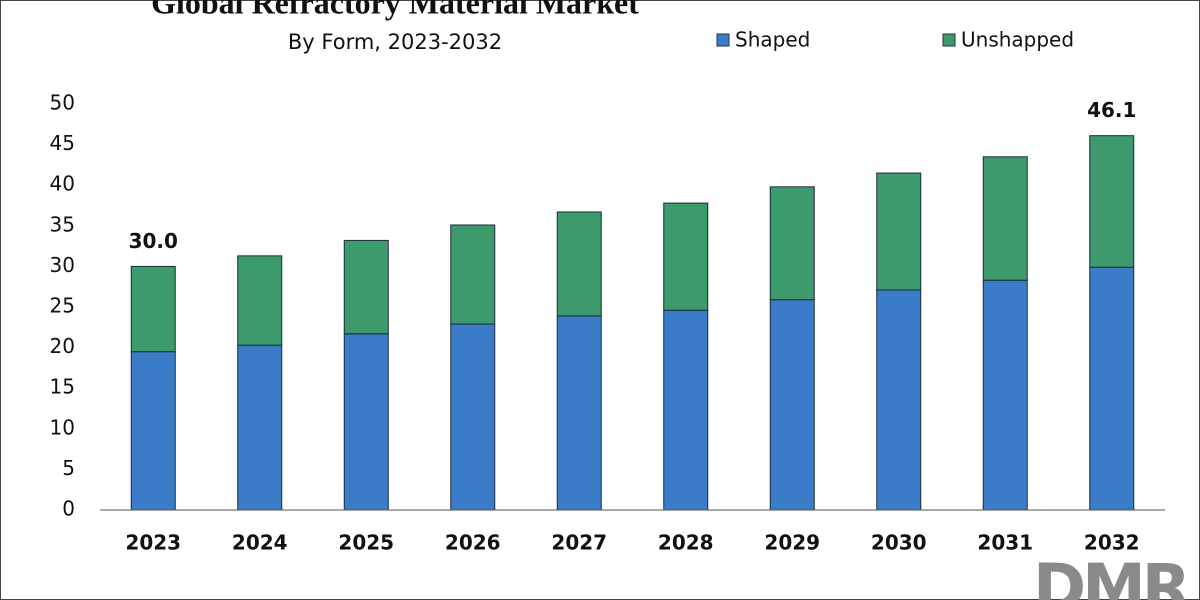  What do you see at coordinates (895, 40) in the screenshot?
I see `legend: Shaped Unshapped` at bounding box center [895, 40].